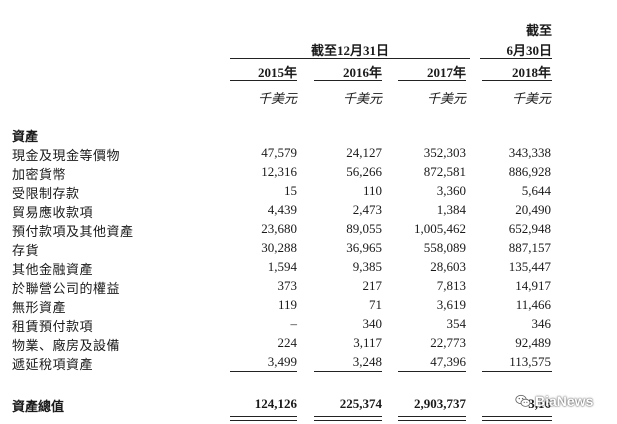 The height and width of the screenshot is (424, 617). Describe the element at coordinates (308, 406) in the screenshot. I see `total-row: 資產總值 124,126 225,374 2,903,737 3,16` at that location.